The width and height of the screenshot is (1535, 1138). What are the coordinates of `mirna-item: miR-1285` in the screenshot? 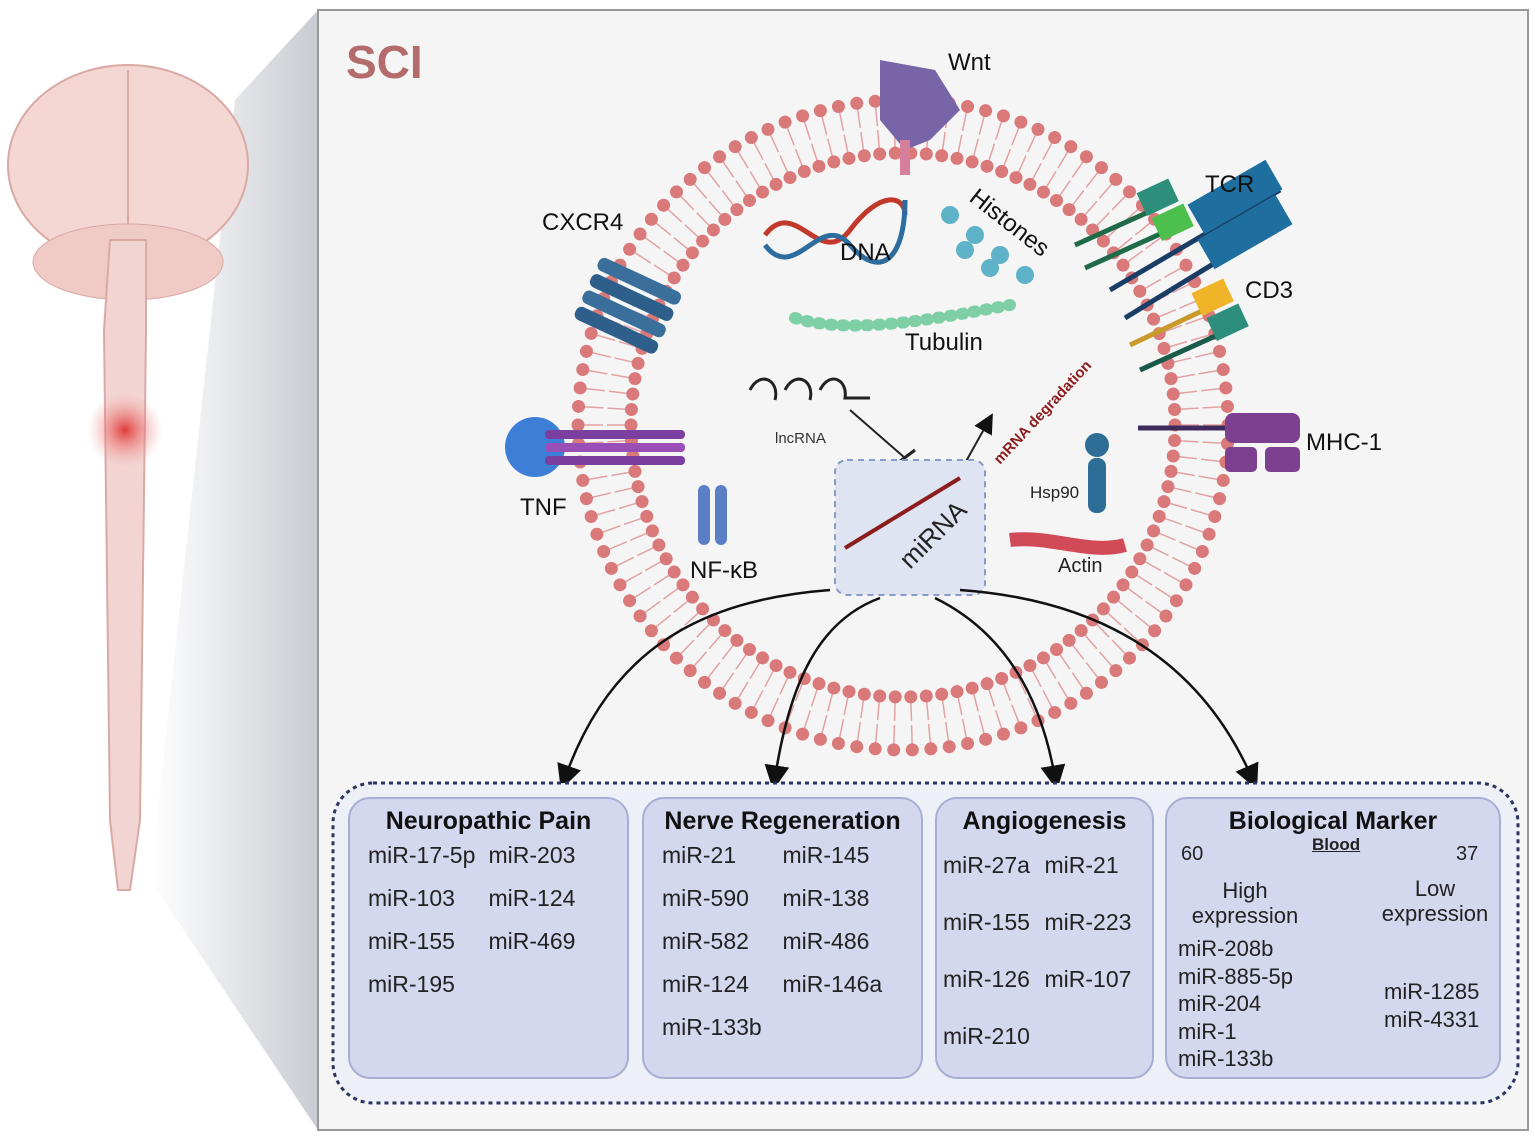 It's located at (1432, 991).